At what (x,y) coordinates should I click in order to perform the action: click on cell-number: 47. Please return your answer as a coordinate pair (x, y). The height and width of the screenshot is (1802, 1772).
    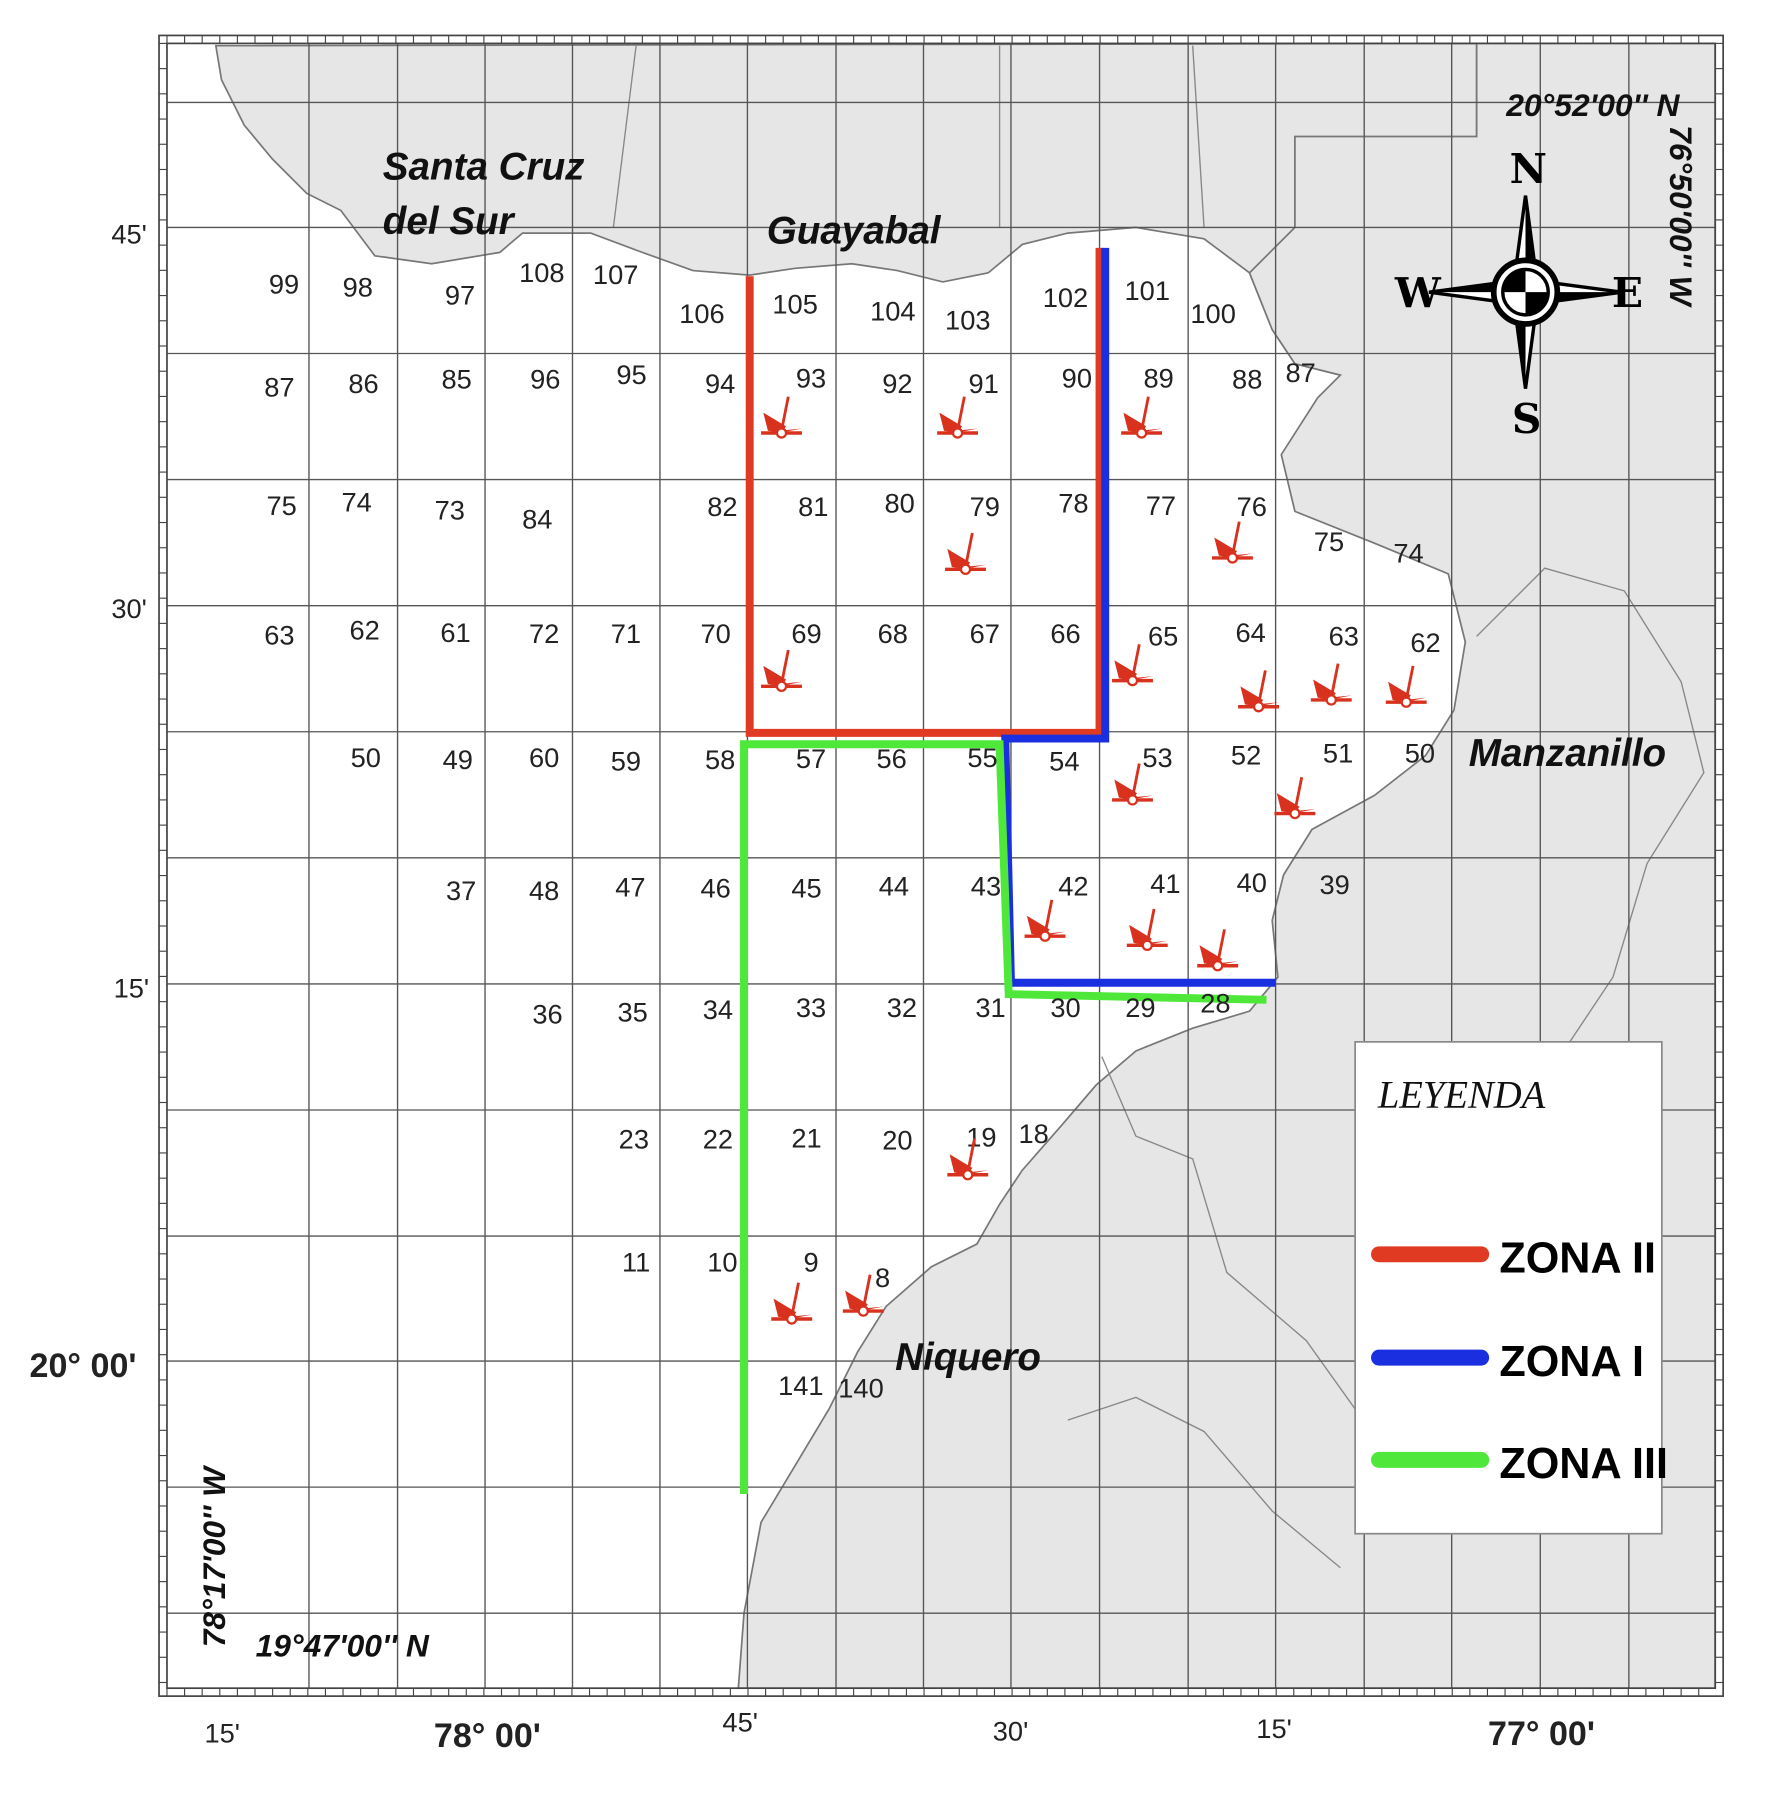
    Looking at the image, I should click on (630, 886).